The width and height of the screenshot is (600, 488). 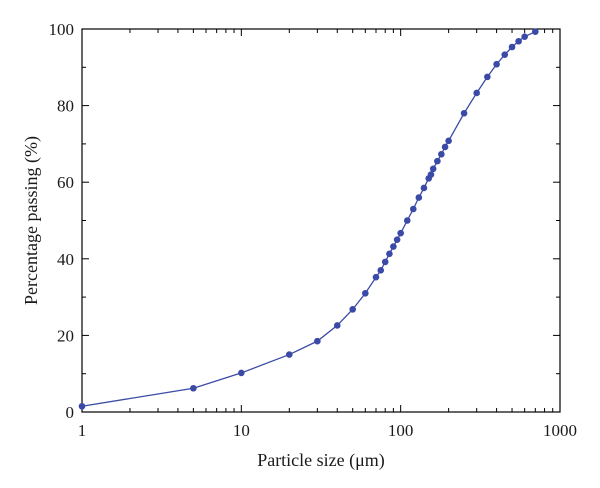 What do you see at coordinates (65, 106) in the screenshot?
I see `y-tick-label: 80` at bounding box center [65, 106].